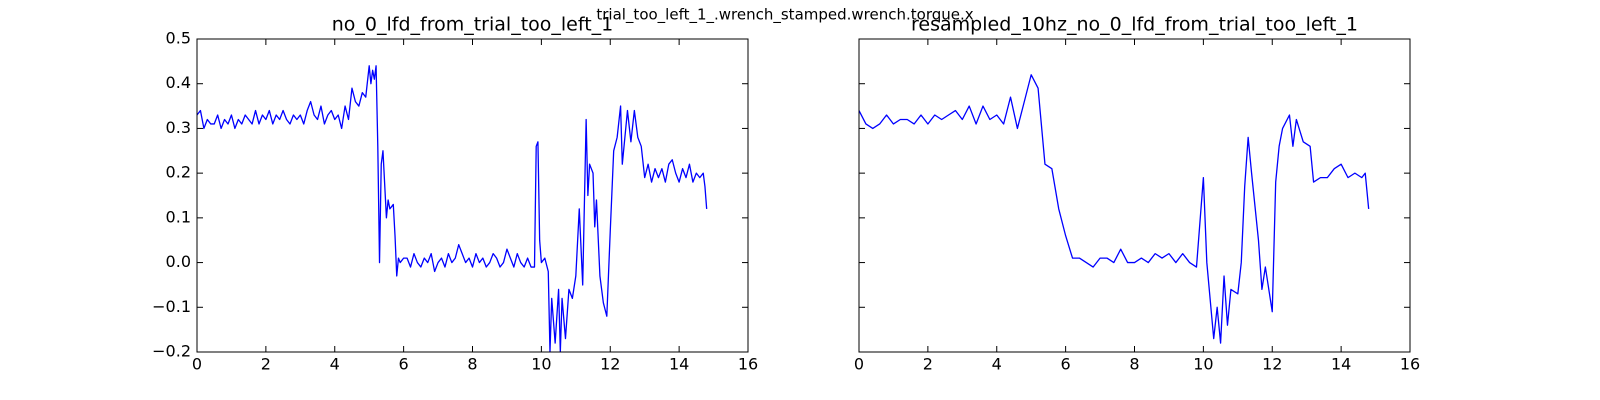 The width and height of the screenshot is (1600, 400). What do you see at coordinates (178, 216) in the screenshot?
I see `y-tick-label: 0.1` at bounding box center [178, 216].